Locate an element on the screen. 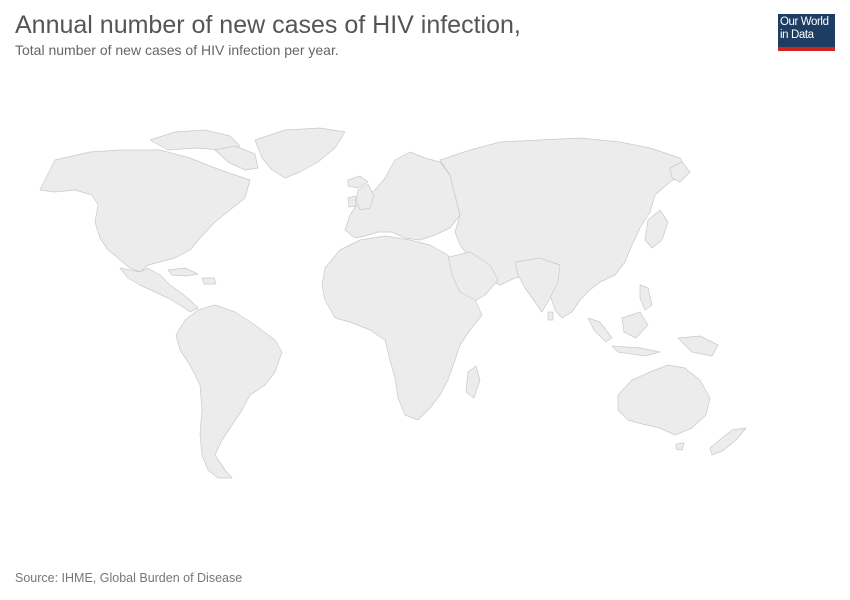  philippines is located at coordinates (646, 297).